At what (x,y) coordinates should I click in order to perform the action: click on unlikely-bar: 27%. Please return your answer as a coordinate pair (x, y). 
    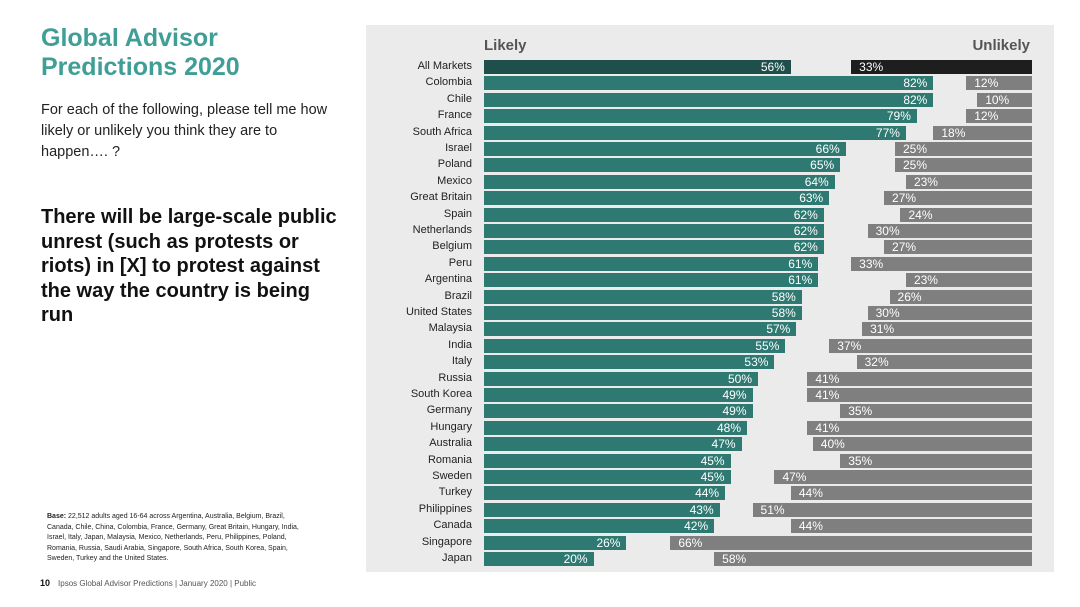
    Looking at the image, I should click on (958, 198).